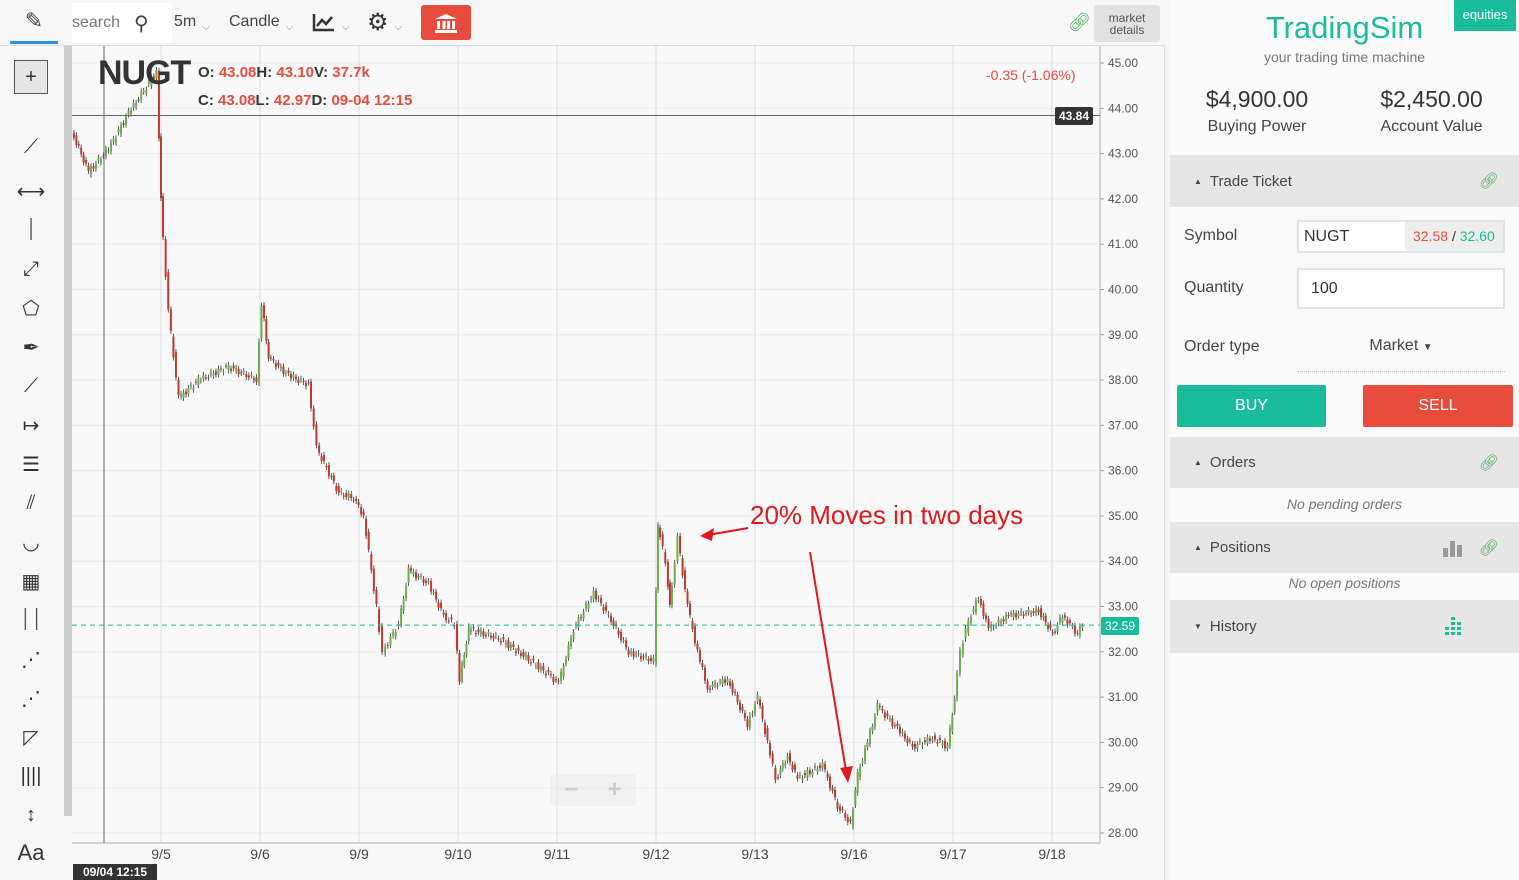 This screenshot has height=880, width=1519. What do you see at coordinates (68, 431) in the screenshot?
I see `toolbar-scrollbar` at bounding box center [68, 431].